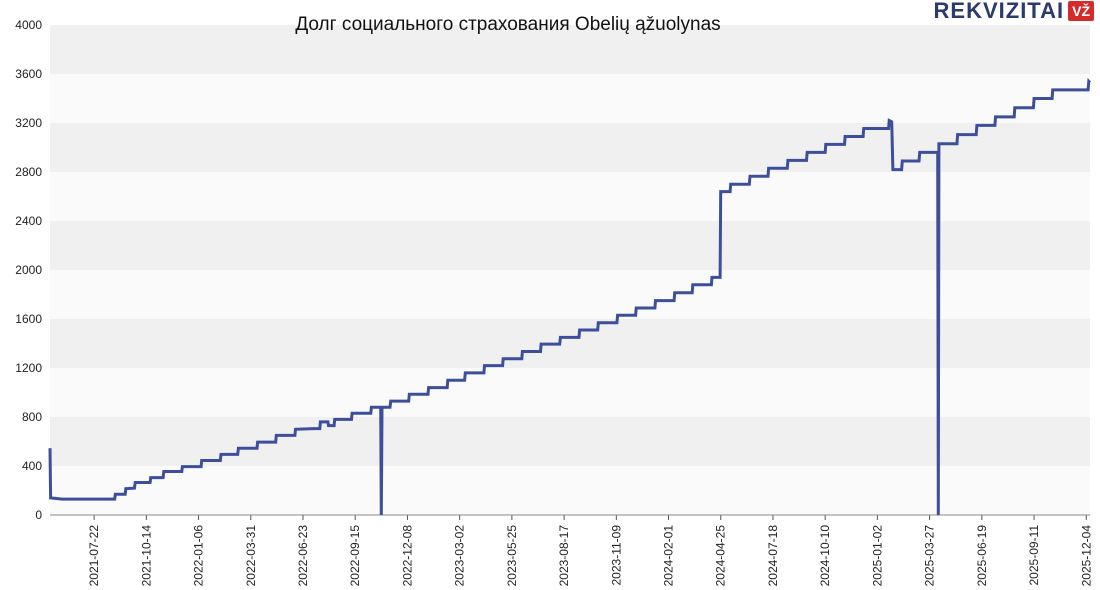 The width and height of the screenshot is (1100, 590). What do you see at coordinates (930, 556) in the screenshot?
I see `x-tick-label: 2025-03-27` at bounding box center [930, 556].